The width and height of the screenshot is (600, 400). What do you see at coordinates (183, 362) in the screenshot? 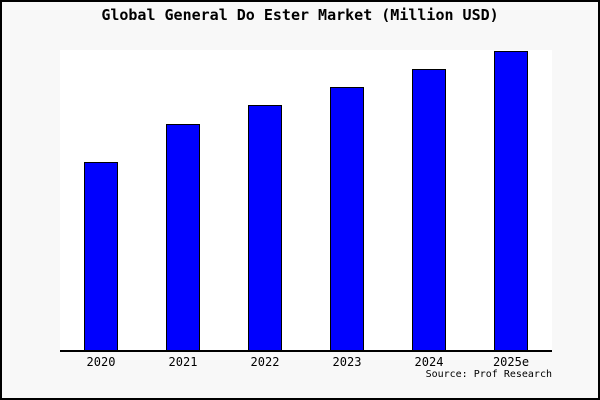
I see `x-tick-label-2021: 2021` at bounding box center [183, 362].